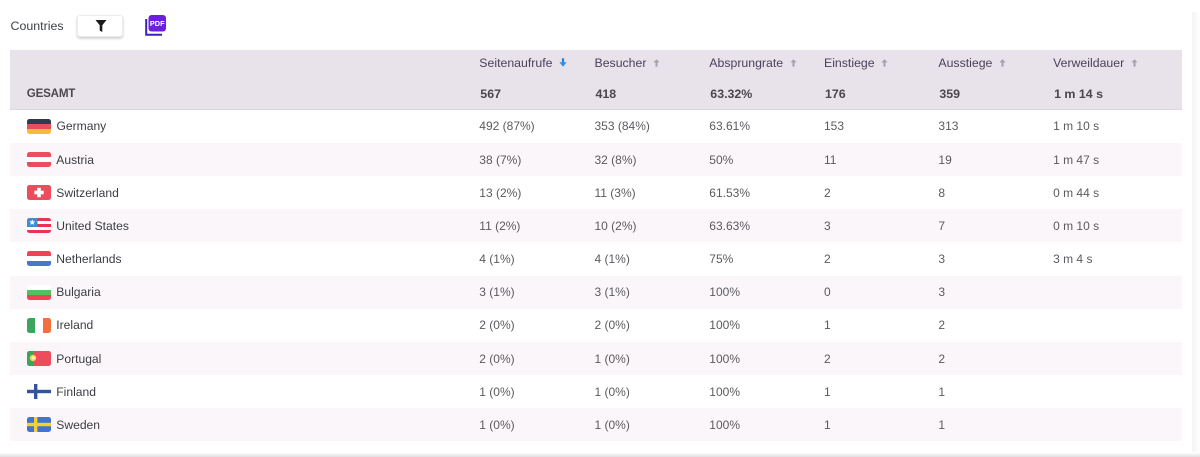 The width and height of the screenshot is (1200, 457). Describe the element at coordinates (157, 23) in the screenshot. I see `svg-text: PDF` at that location.